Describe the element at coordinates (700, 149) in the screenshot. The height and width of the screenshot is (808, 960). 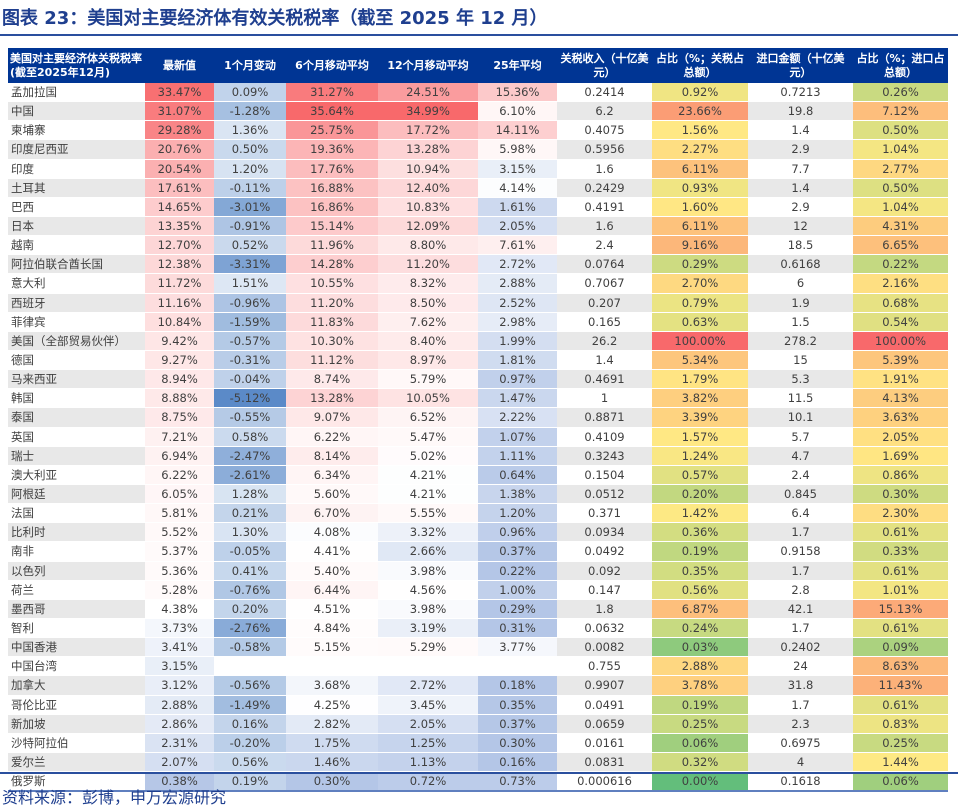
I see `cell-tariff-share: 2.27%` at that location.